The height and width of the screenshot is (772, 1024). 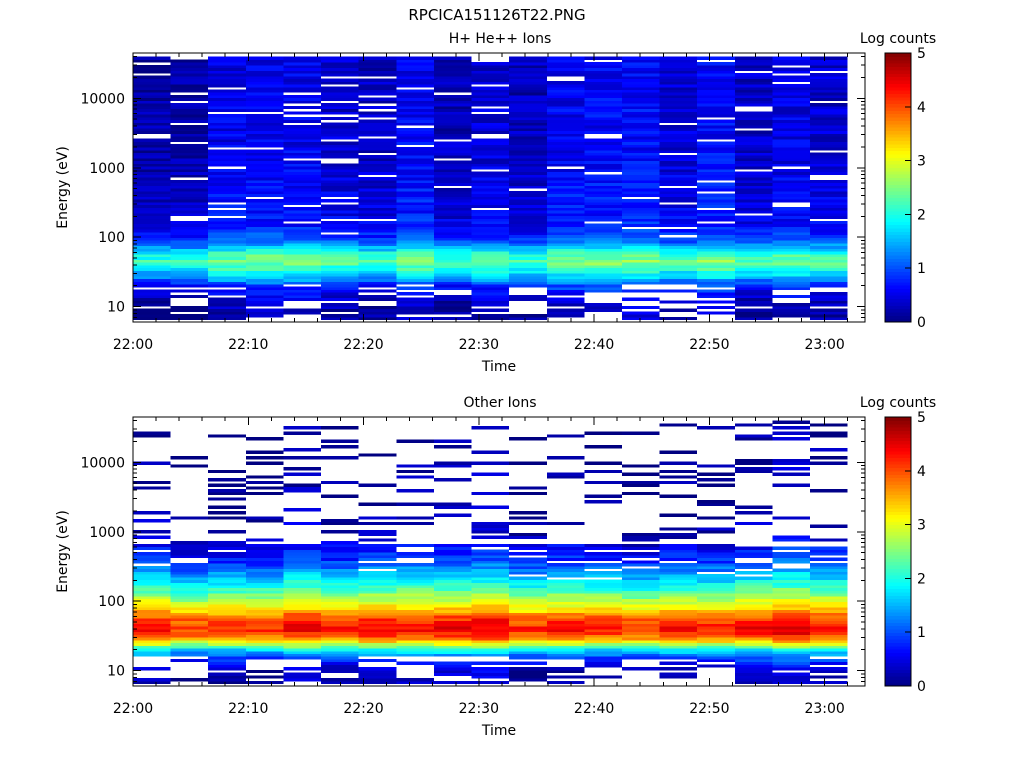 What do you see at coordinates (921, 215) in the screenshot?
I see `colorbar-tick-label: 2` at bounding box center [921, 215].